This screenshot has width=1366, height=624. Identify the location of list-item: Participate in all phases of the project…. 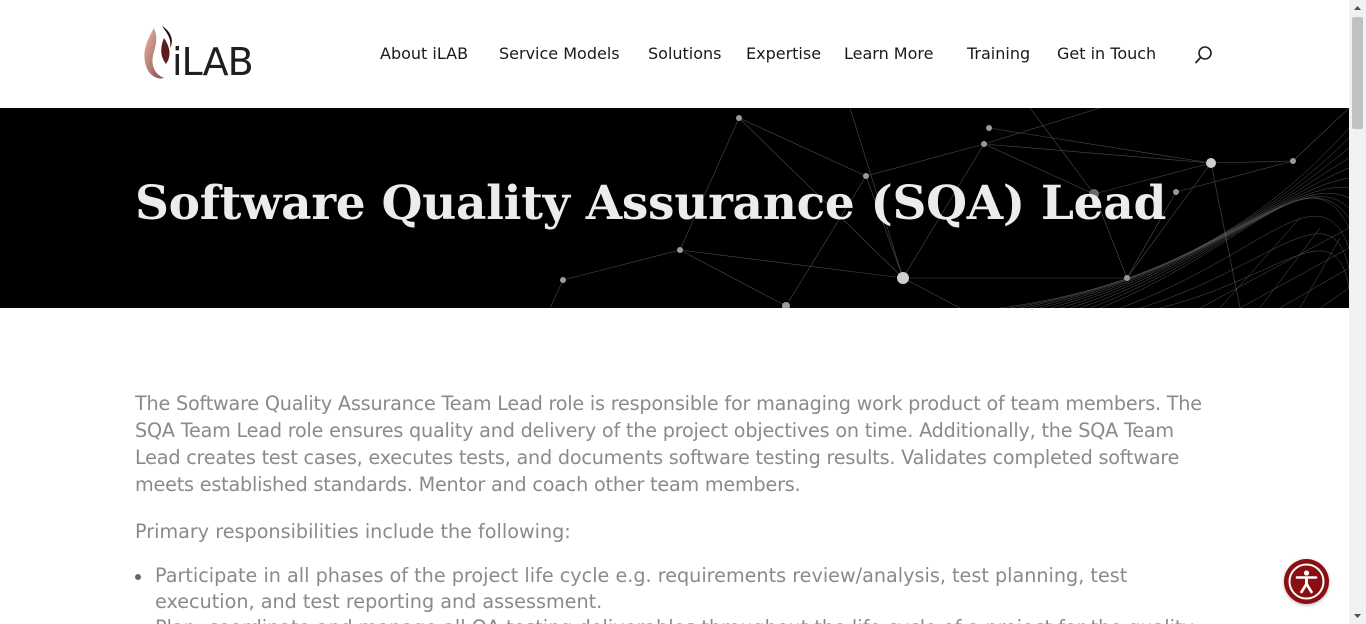
(675, 589).